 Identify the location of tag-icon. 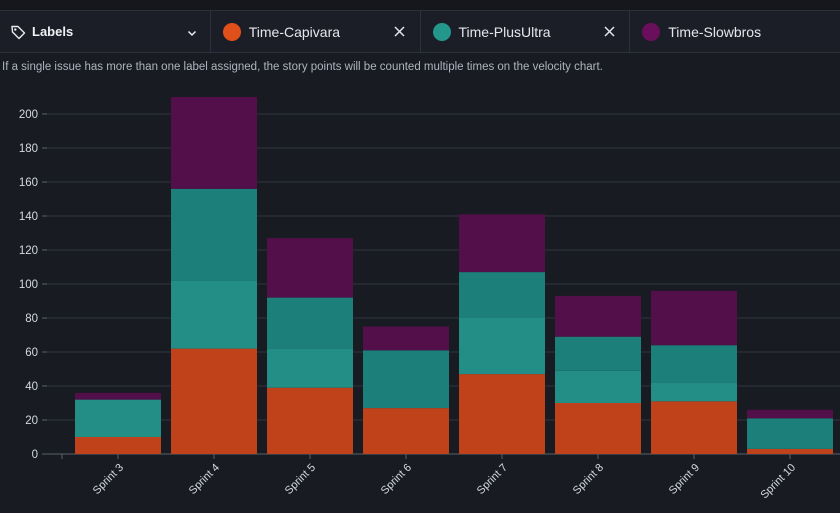
(18, 32).